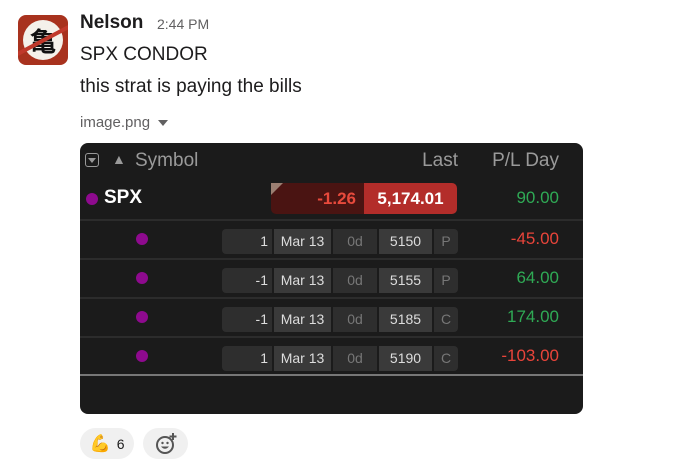  Describe the element at coordinates (331, 238) in the screenshot. I see `leg-row: 1 Mar 13 0d 5150 P -45.00` at that location.